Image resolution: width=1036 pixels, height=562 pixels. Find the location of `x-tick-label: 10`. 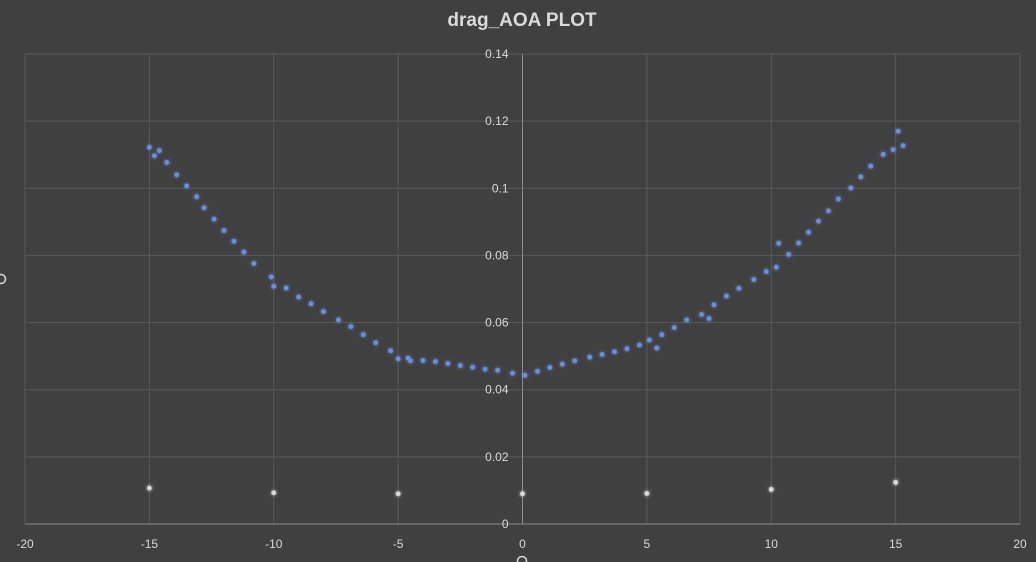

x-tick-label: 10 is located at coordinates (772, 544).